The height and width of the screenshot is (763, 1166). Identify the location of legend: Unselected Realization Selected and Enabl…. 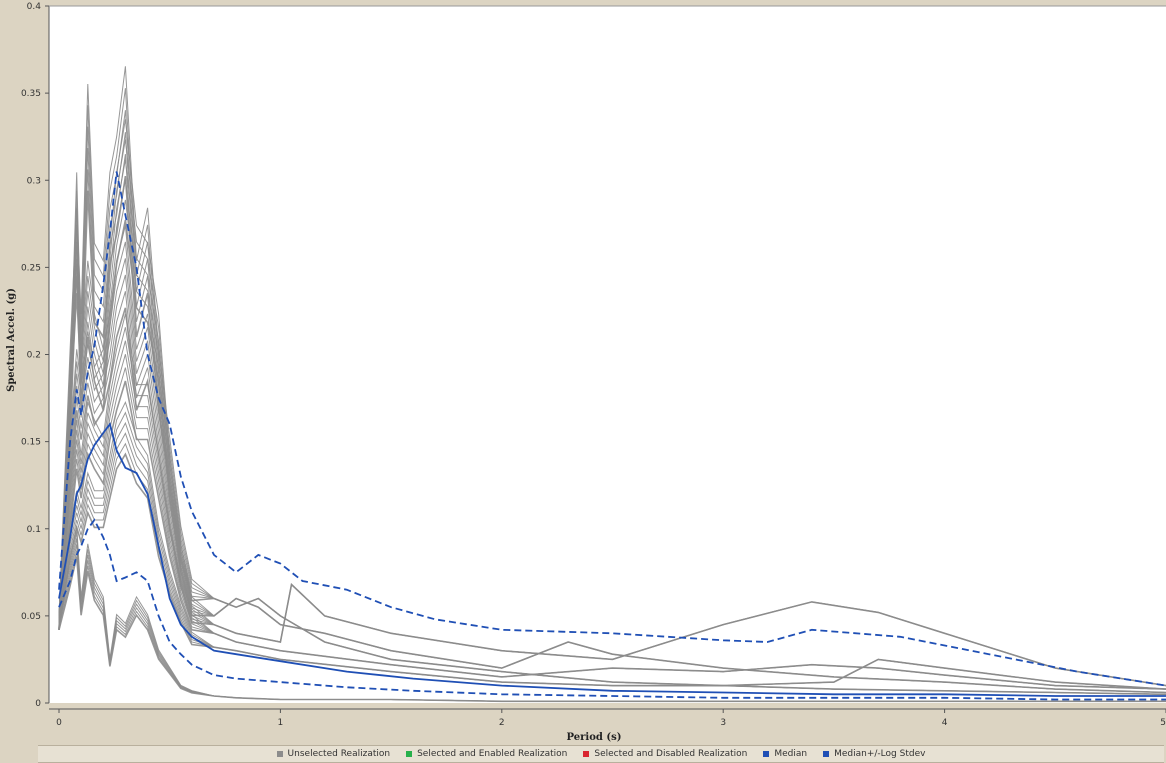
(601, 754).